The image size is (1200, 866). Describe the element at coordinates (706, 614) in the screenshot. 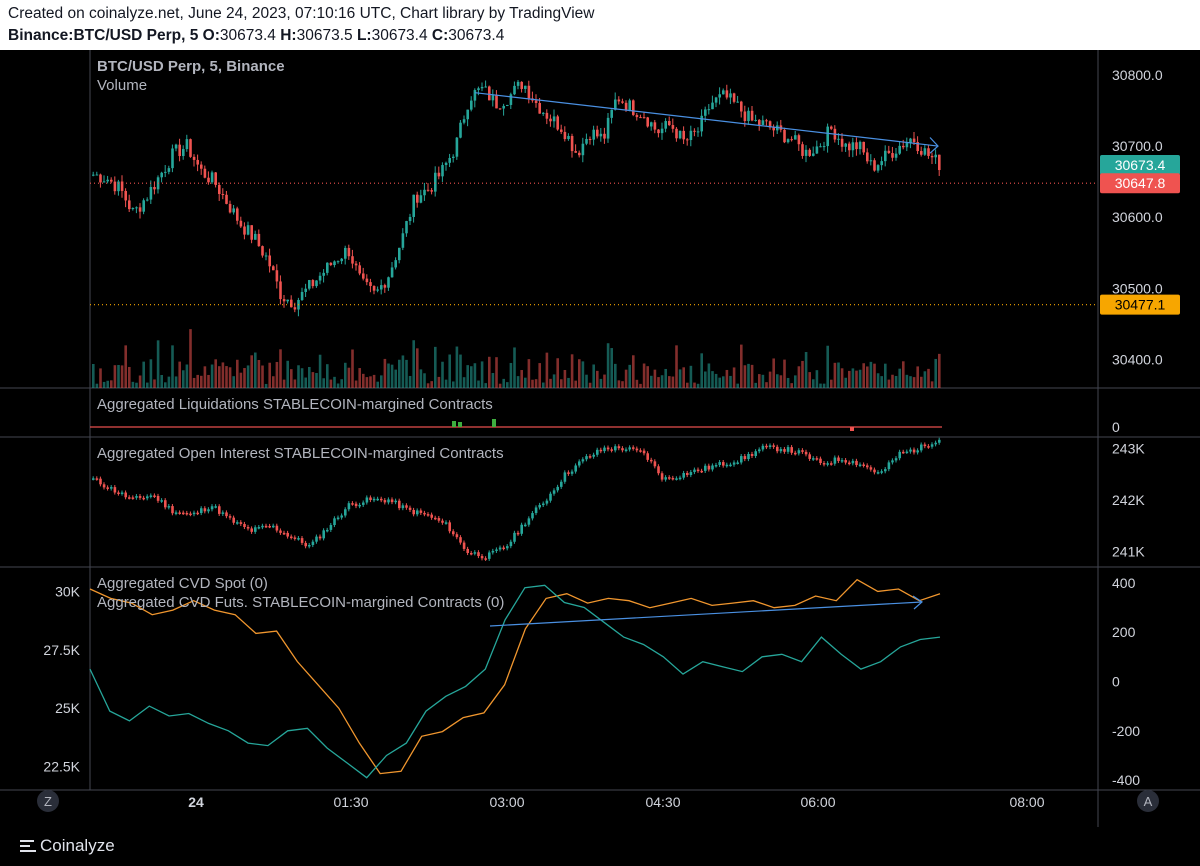

I see `cvd-trend-line` at that location.